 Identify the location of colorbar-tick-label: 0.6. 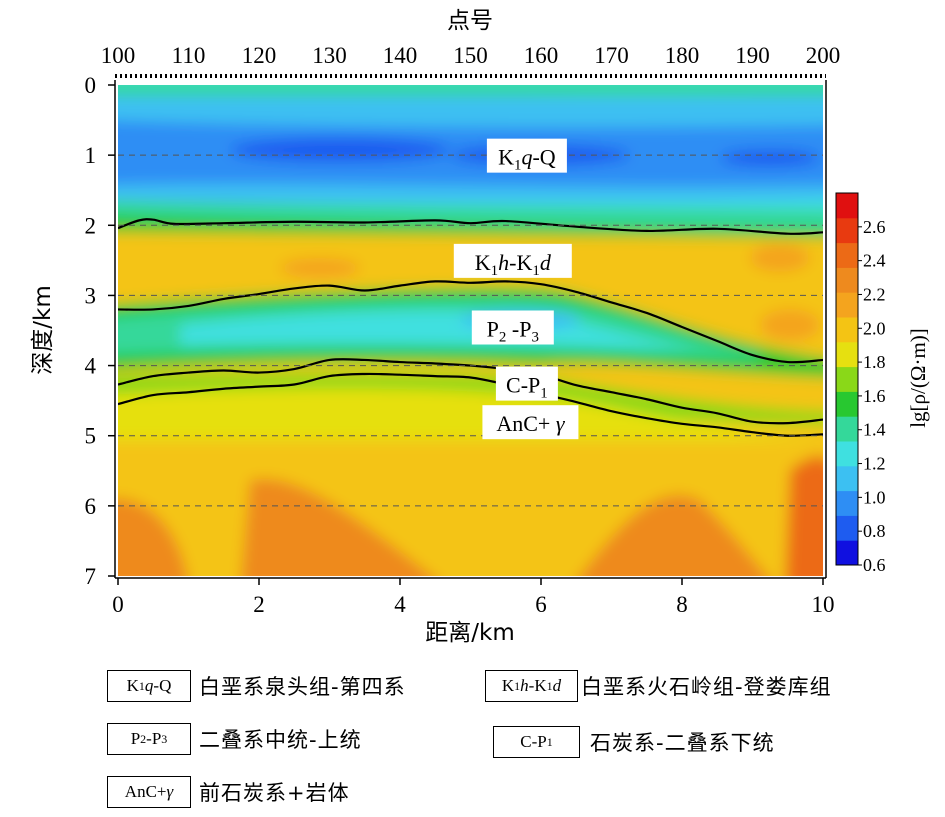
(874, 565).